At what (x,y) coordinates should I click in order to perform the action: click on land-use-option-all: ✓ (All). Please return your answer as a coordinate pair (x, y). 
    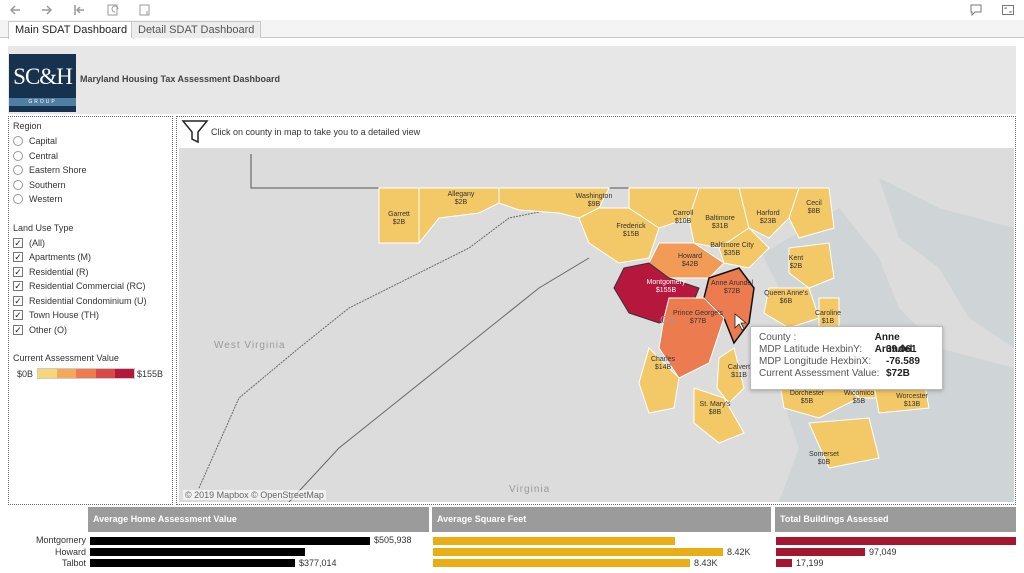
    Looking at the image, I should click on (90, 243).